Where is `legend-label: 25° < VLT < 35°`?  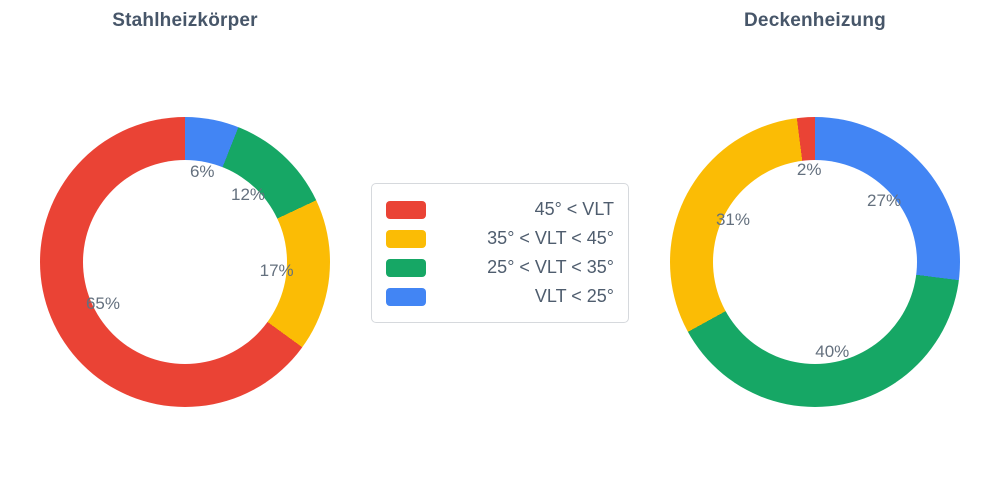 legend-label: 25° < VLT < 35° is located at coordinates (550, 267).